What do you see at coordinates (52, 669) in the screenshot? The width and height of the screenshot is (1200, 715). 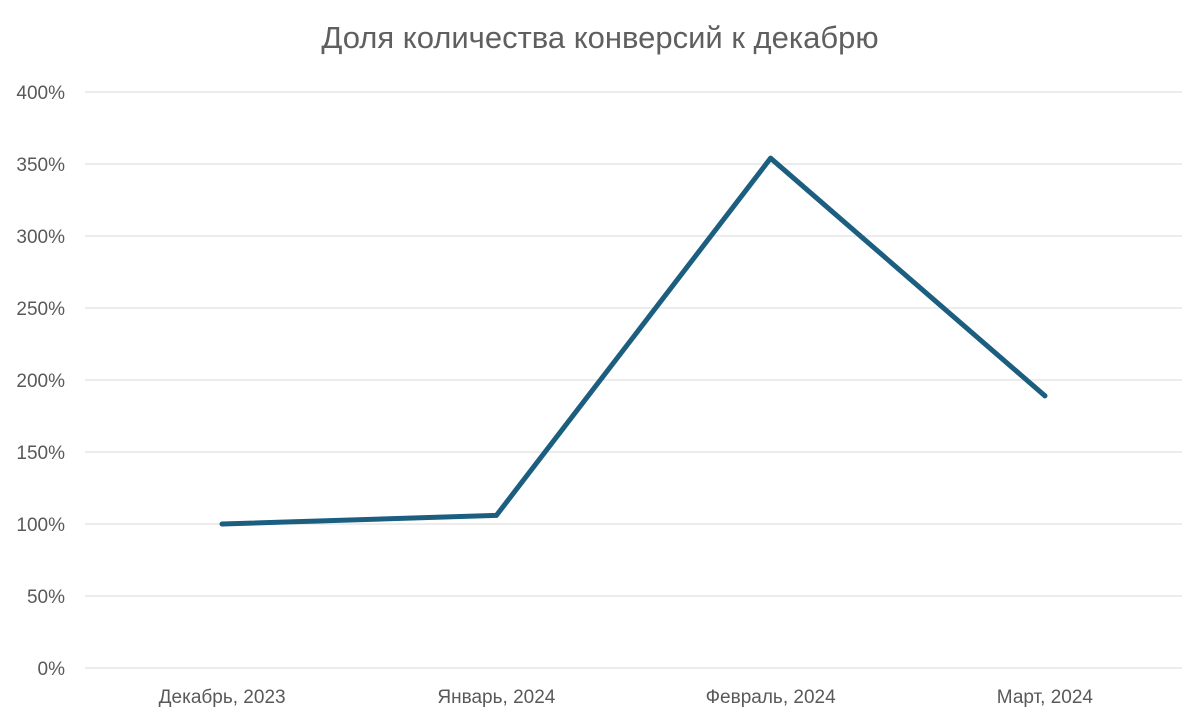 I see `y-tick-label: 0%` at bounding box center [52, 669].